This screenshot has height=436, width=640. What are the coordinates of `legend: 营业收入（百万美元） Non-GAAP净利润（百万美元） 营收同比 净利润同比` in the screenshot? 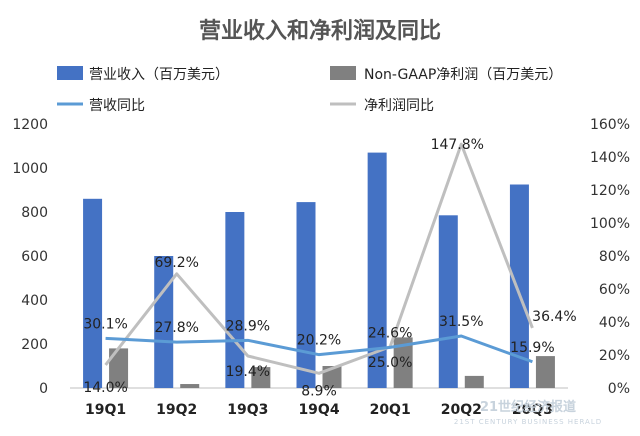 It's located at (309, 90).